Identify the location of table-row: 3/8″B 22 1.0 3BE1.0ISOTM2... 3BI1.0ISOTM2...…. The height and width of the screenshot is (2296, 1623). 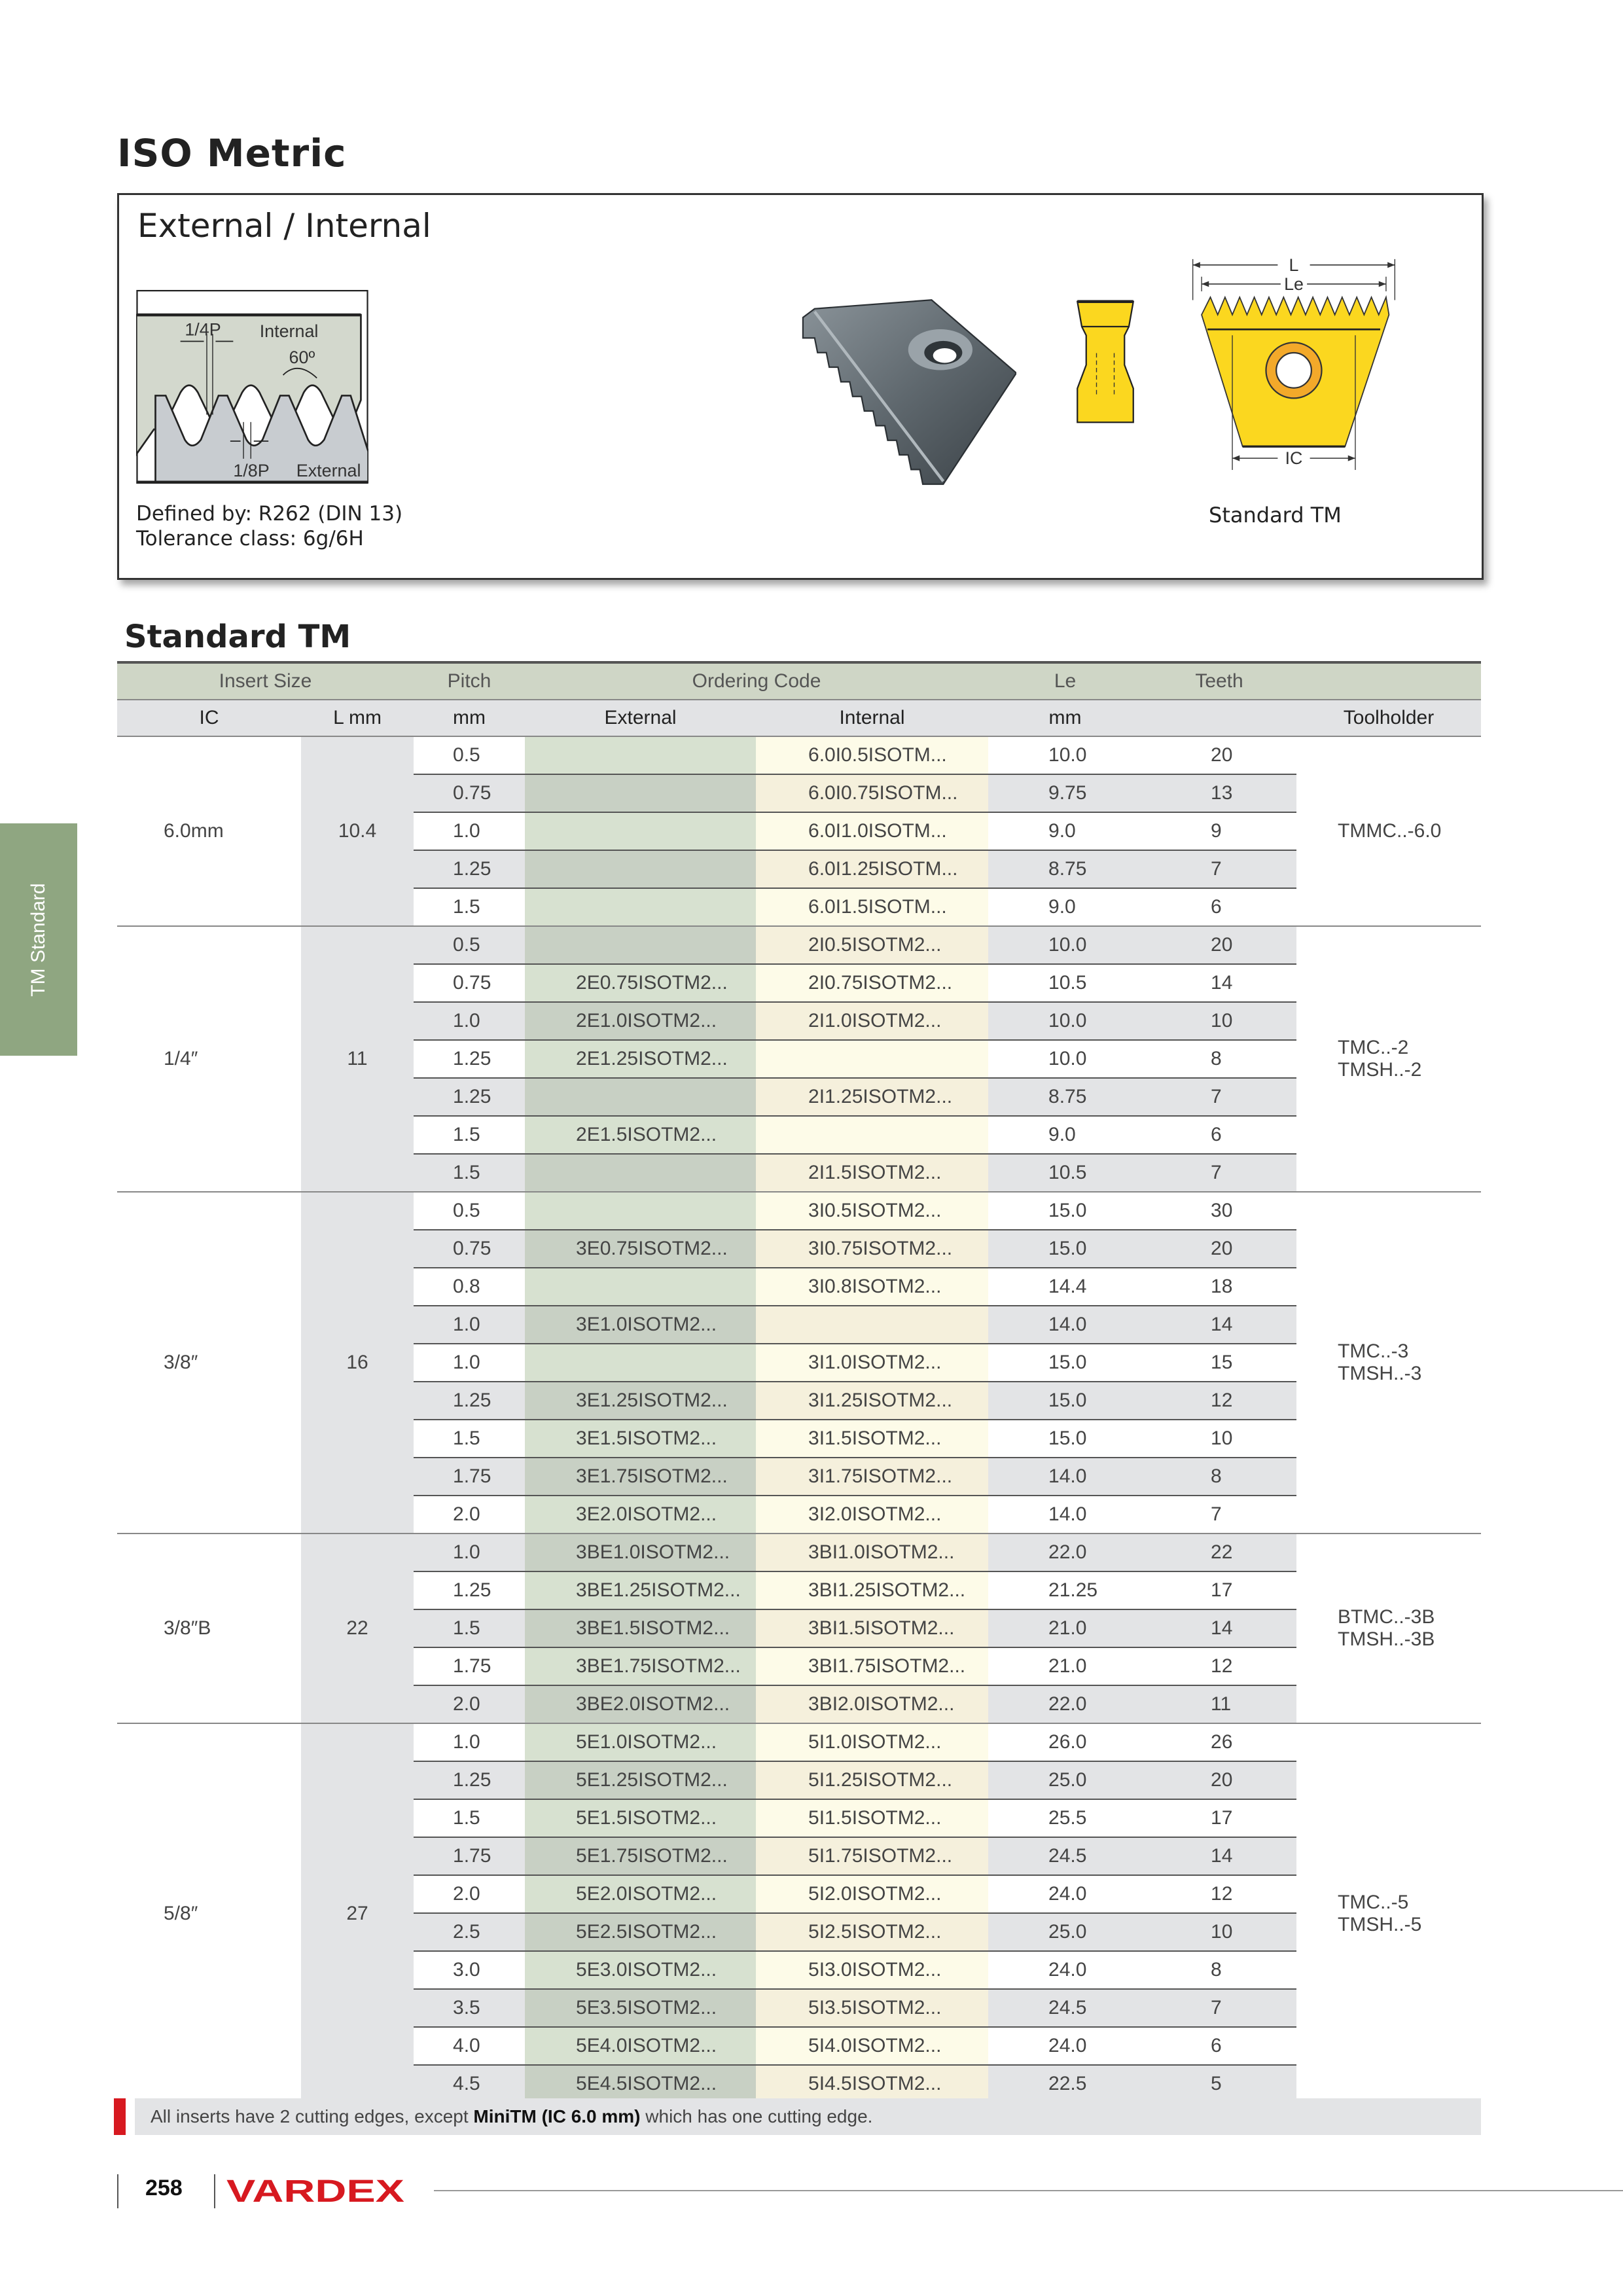
(799, 1628).